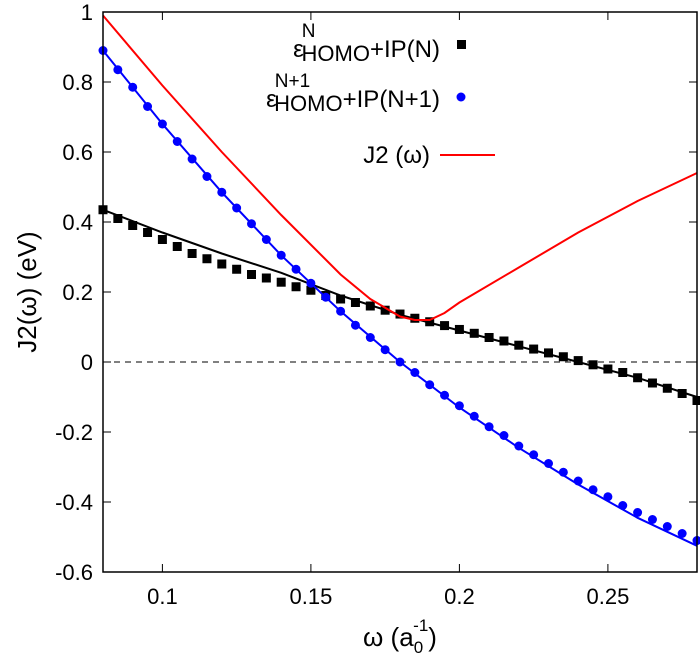  I want to click on y-tick-label: 1, so click(87, 12).